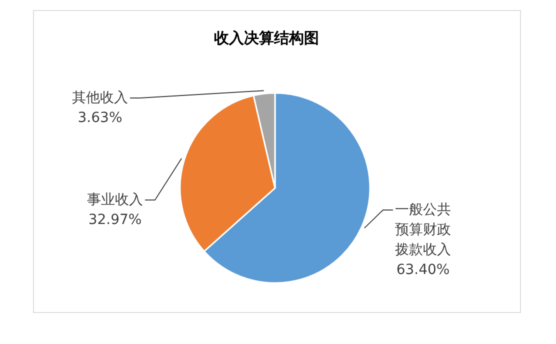  I want to click on slice-label: 其他收入, so click(100, 98).